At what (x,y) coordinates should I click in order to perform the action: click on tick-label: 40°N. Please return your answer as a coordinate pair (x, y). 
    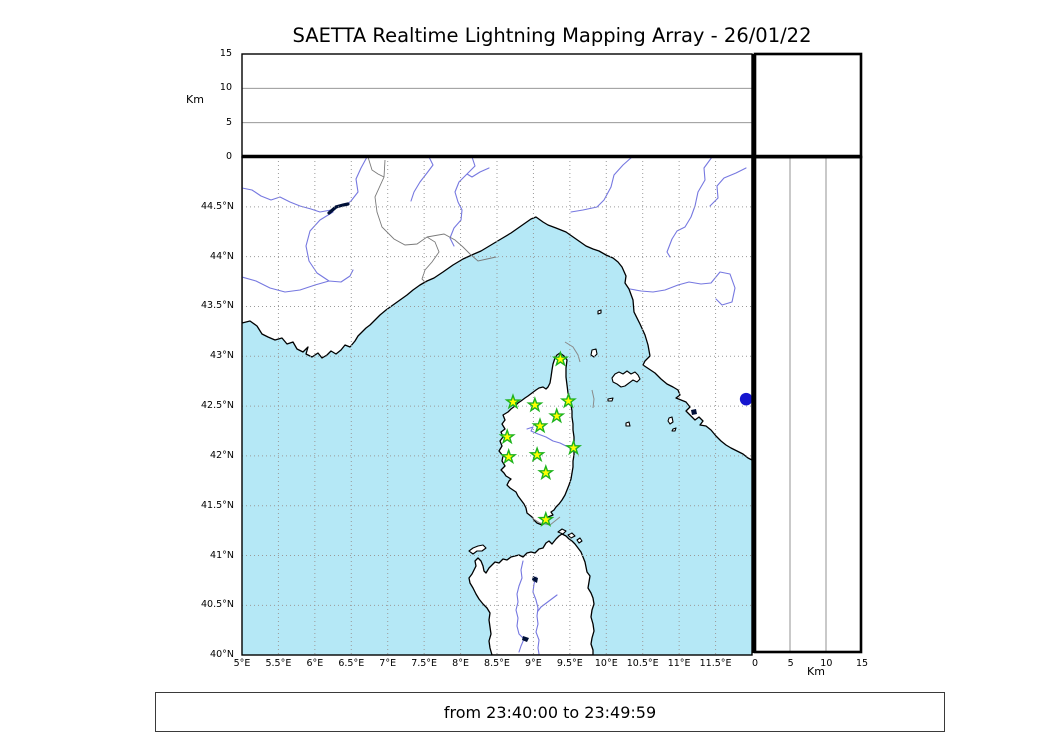
    Looking at the image, I should click on (222, 655).